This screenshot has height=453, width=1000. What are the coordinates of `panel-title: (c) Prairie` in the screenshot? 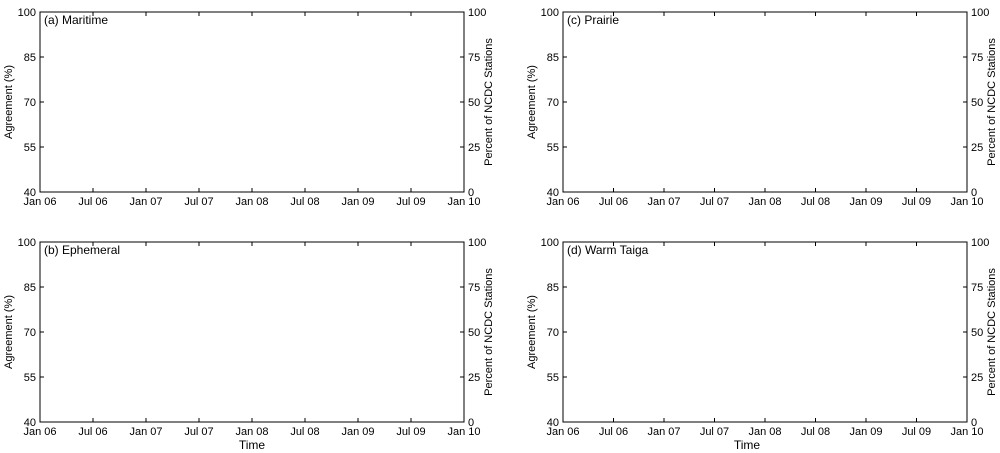 It's located at (593, 20).